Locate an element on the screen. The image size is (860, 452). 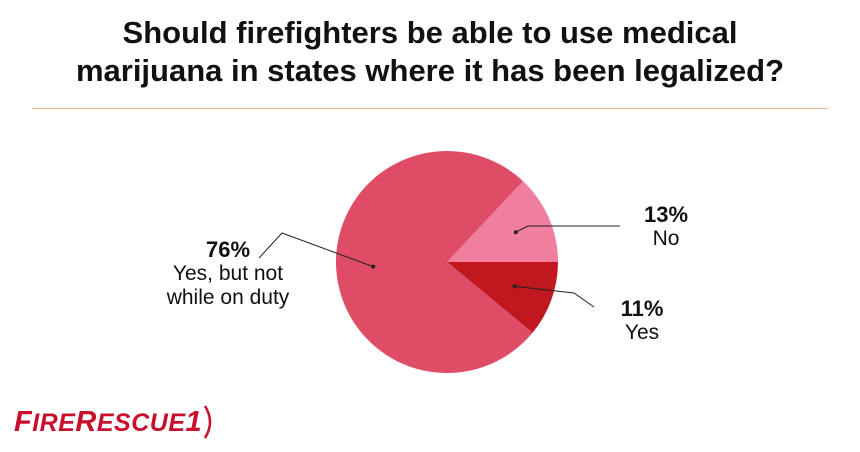
slice-yes is located at coordinates (502, 297).